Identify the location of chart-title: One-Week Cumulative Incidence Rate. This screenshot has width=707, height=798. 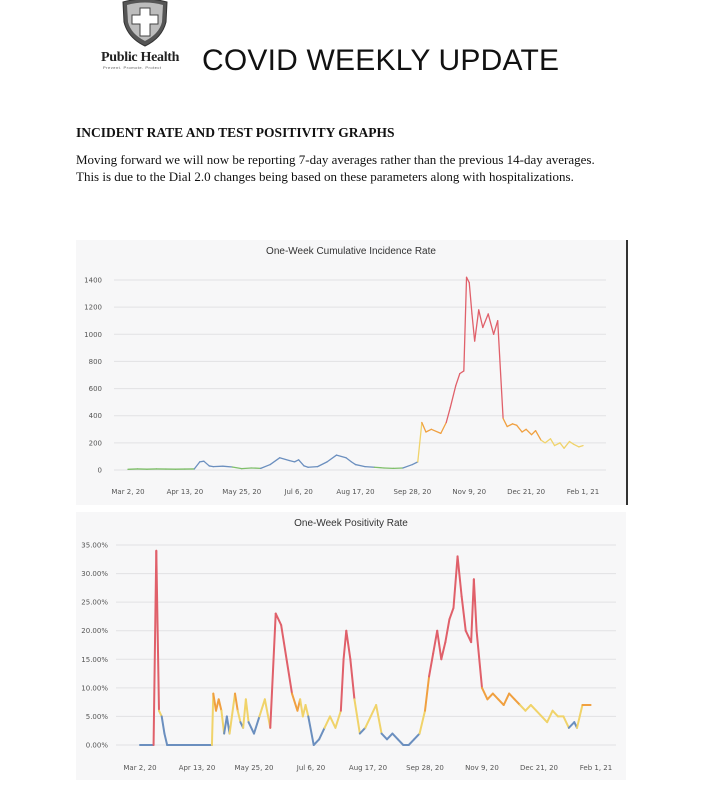
(351, 251).